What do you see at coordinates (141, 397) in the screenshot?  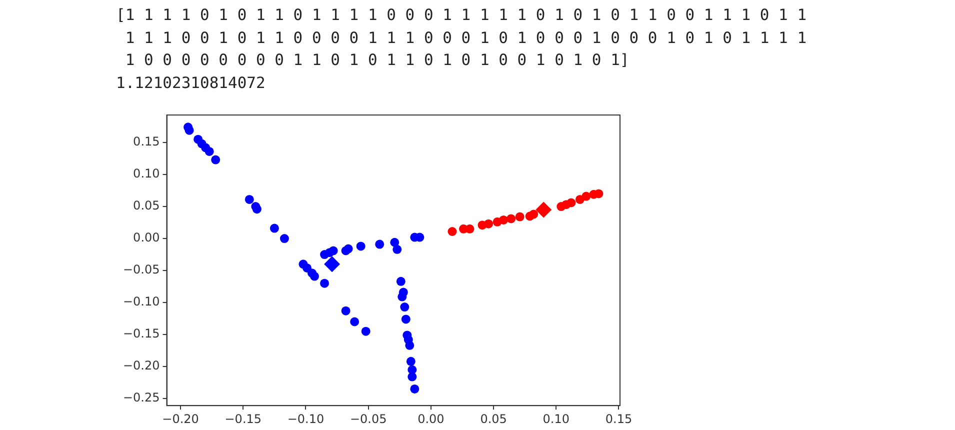 I see `y-tick-label: −0.25` at bounding box center [141, 397].